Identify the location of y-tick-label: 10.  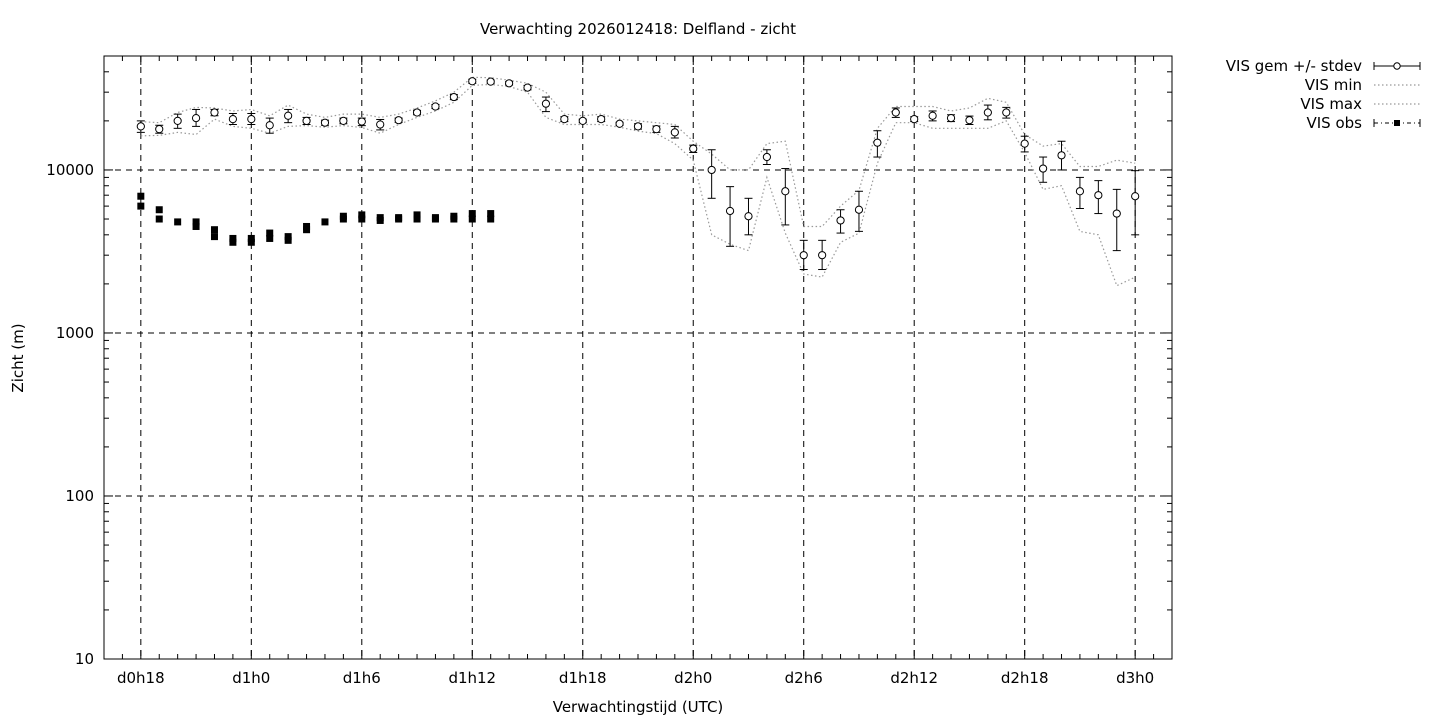
(84, 659).